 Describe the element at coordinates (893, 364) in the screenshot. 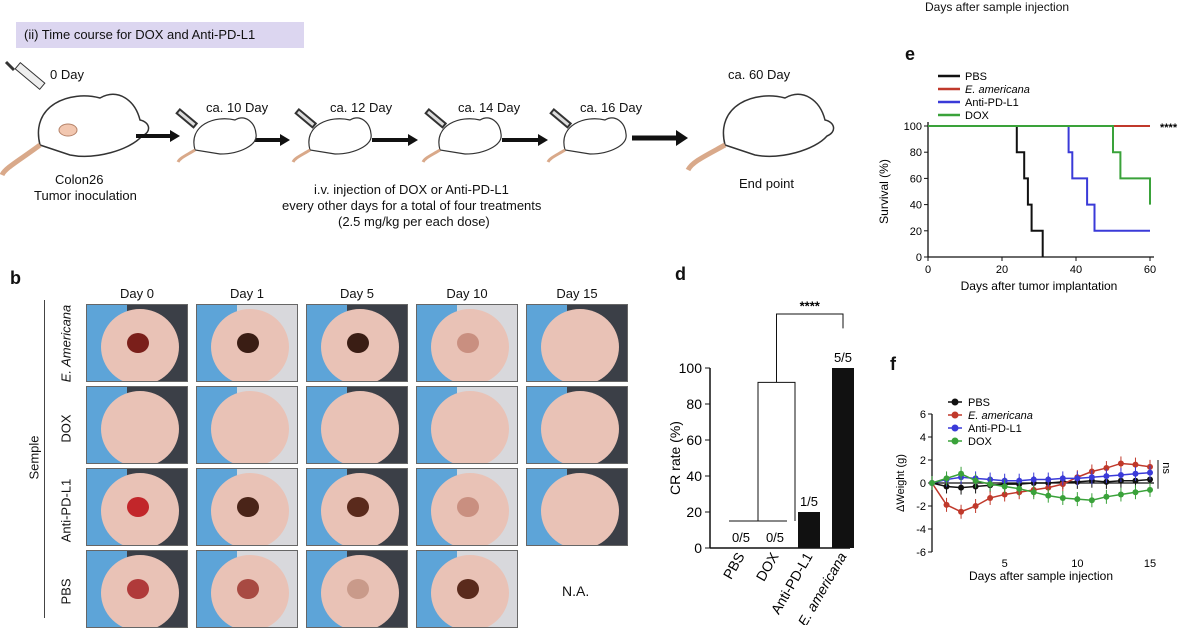

I see `panel-f-label: f` at that location.